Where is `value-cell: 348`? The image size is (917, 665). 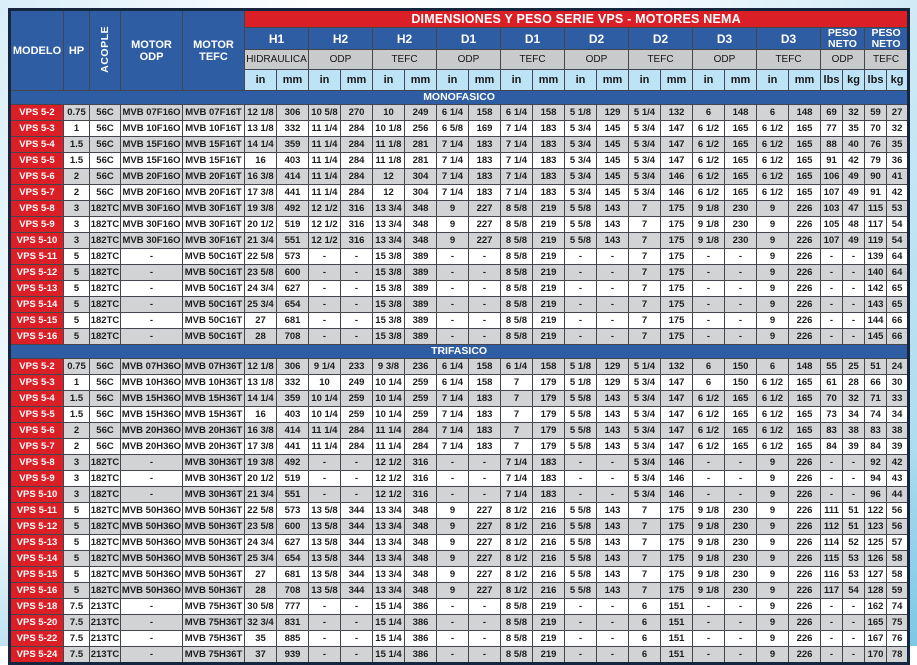 value-cell: 348 is located at coordinates (420, 240).